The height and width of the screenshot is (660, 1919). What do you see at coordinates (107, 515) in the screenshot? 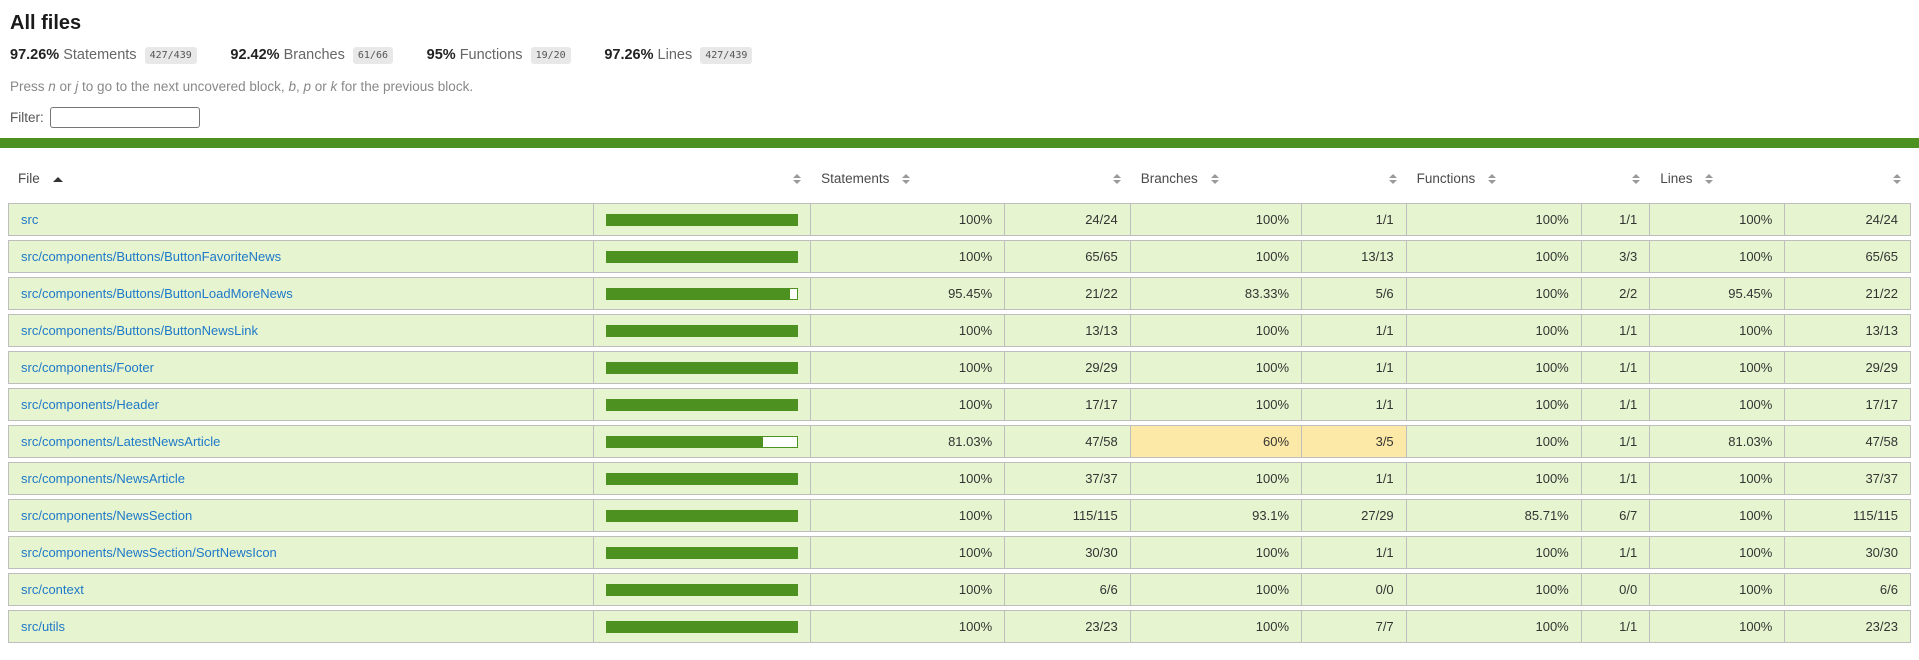
I see `file-link: src/components/NewsSection` at bounding box center [107, 515].